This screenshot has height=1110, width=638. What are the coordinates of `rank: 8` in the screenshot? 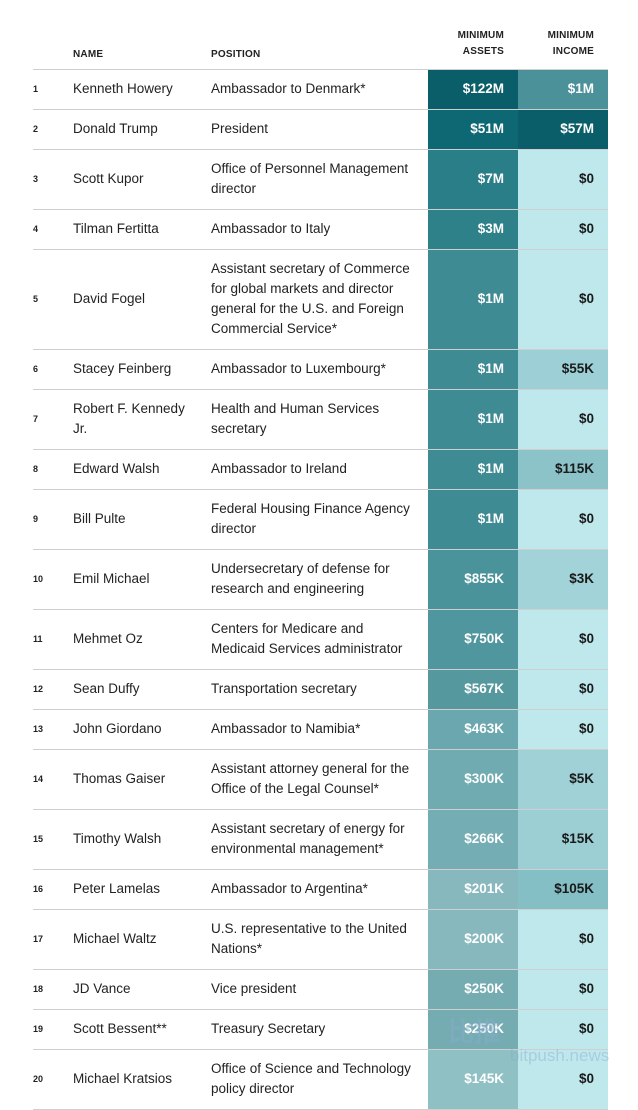 It's located at (53, 469).